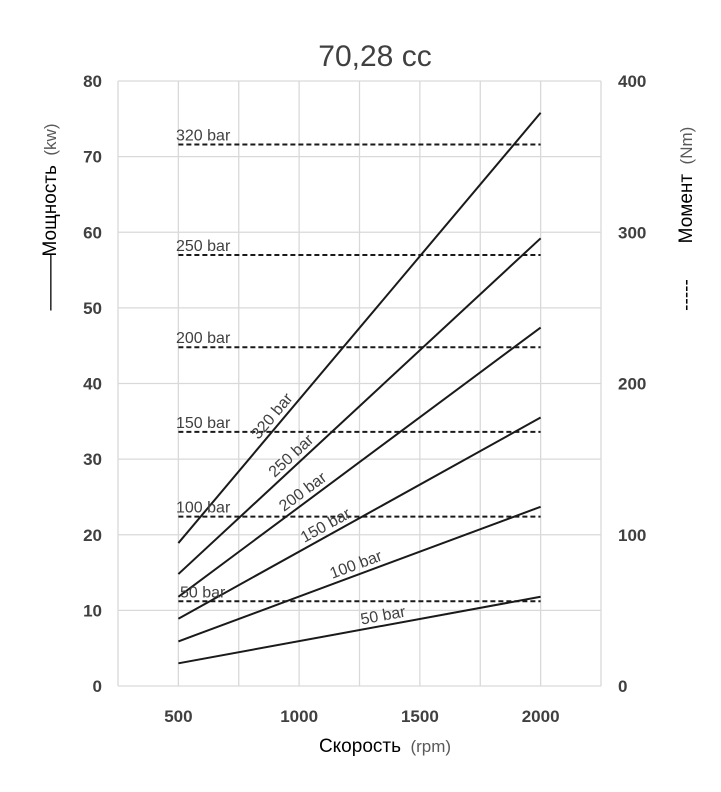  What do you see at coordinates (203, 592) in the screenshot?
I see `torque-label-50-bar: 50 bar` at bounding box center [203, 592].